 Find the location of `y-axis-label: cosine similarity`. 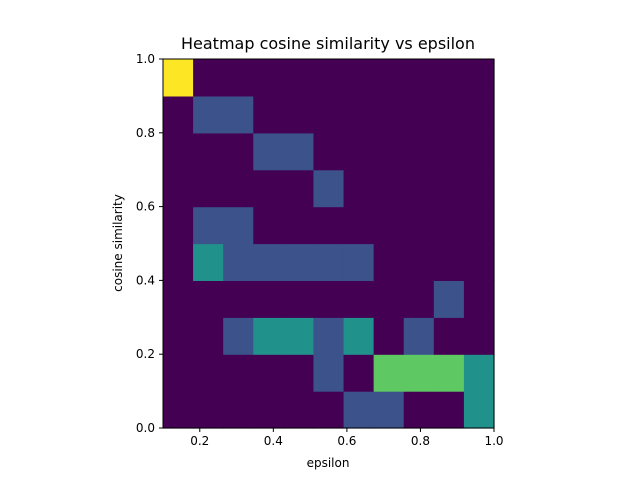

y-axis-label: cosine similarity is located at coordinates (118, 243).